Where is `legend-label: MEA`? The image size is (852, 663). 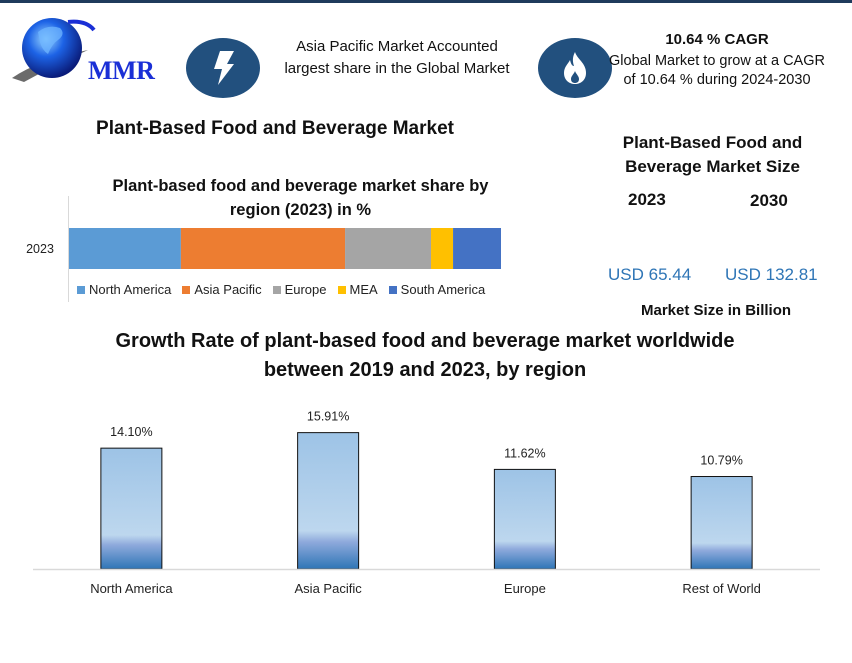 legend-label: MEA is located at coordinates (363, 289).